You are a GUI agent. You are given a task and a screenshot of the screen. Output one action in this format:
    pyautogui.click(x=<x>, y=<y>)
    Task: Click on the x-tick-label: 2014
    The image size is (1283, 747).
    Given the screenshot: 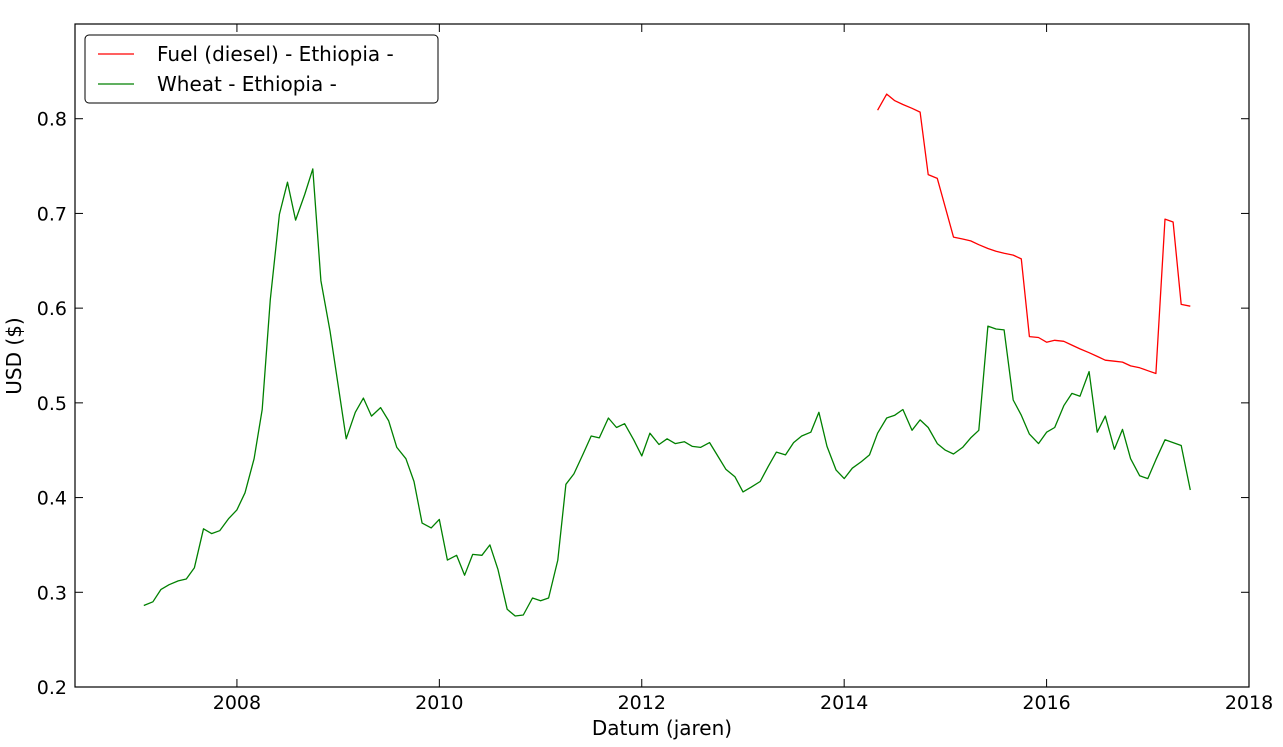 What is the action you would take?
    pyautogui.click(x=844, y=703)
    